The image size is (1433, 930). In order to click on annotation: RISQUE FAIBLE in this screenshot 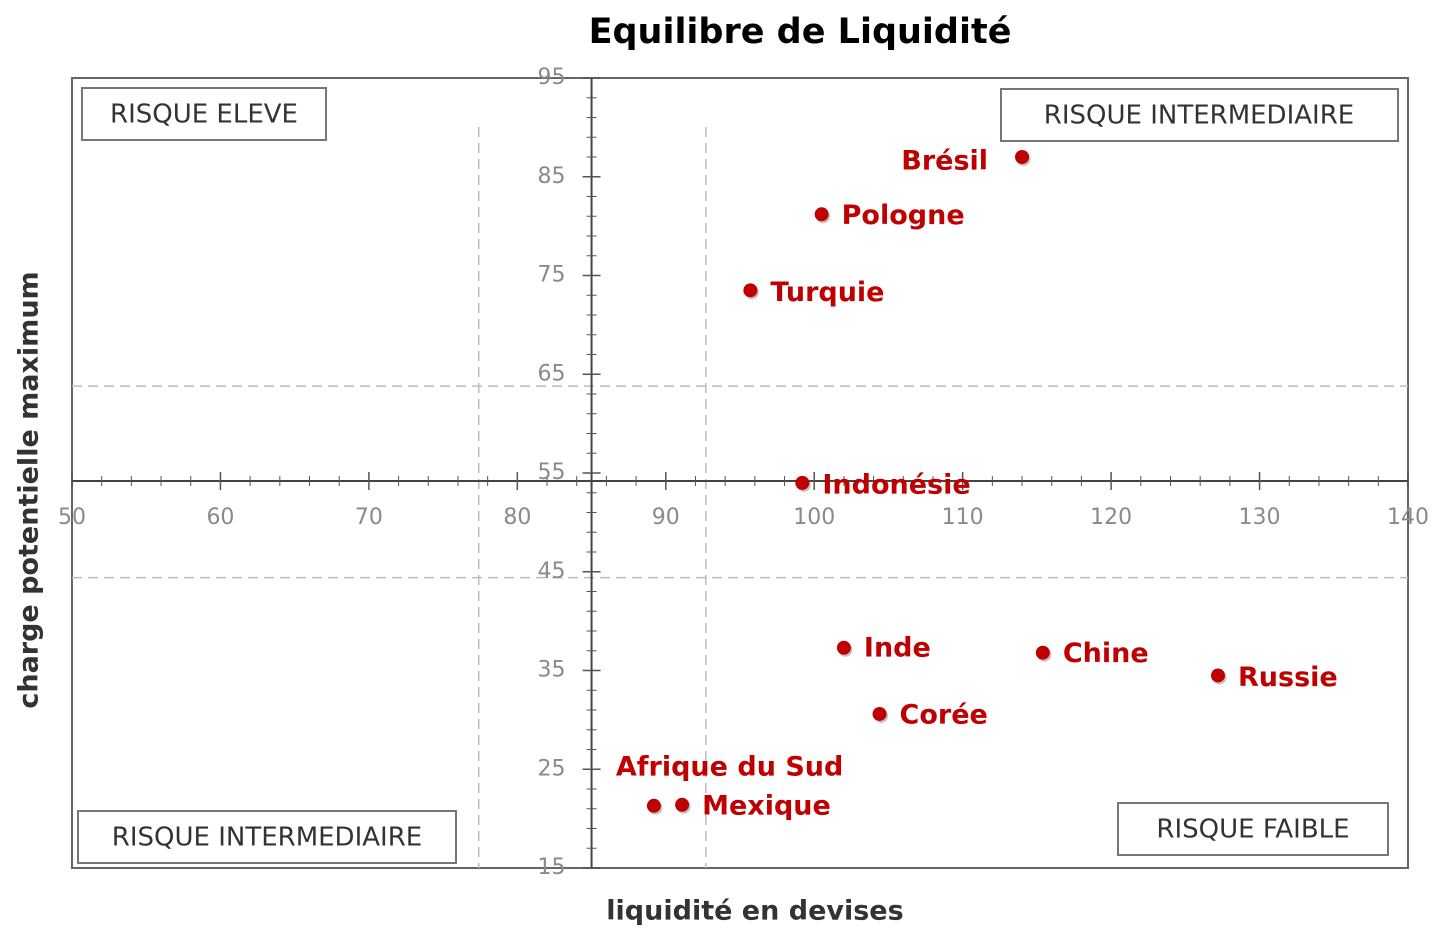, I will do `click(1252, 830)`.